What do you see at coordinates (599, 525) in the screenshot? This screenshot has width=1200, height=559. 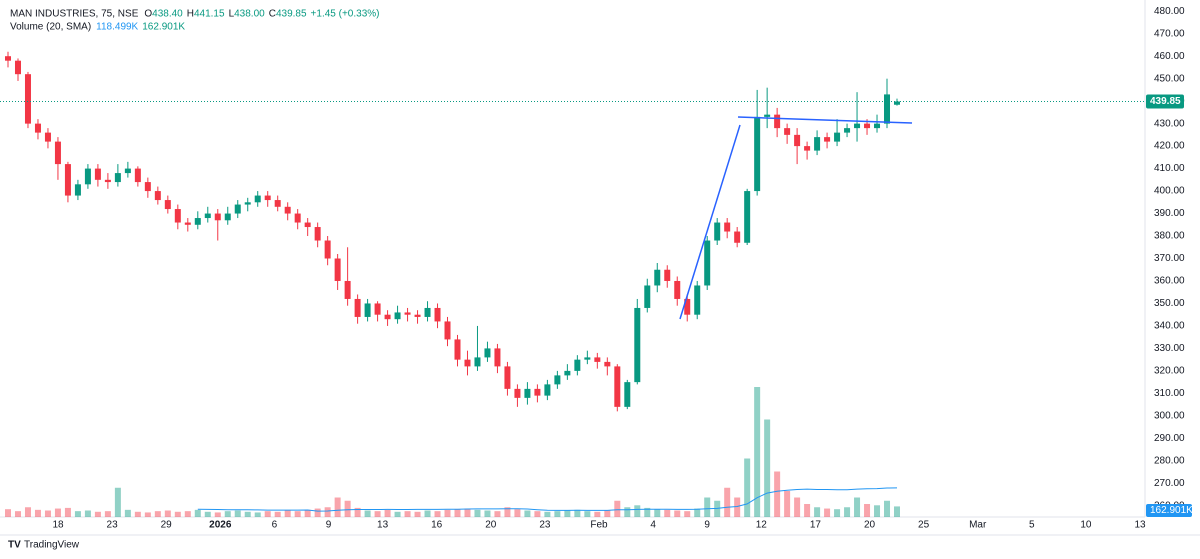 I see `x-tick-label: Feb` at bounding box center [599, 525].